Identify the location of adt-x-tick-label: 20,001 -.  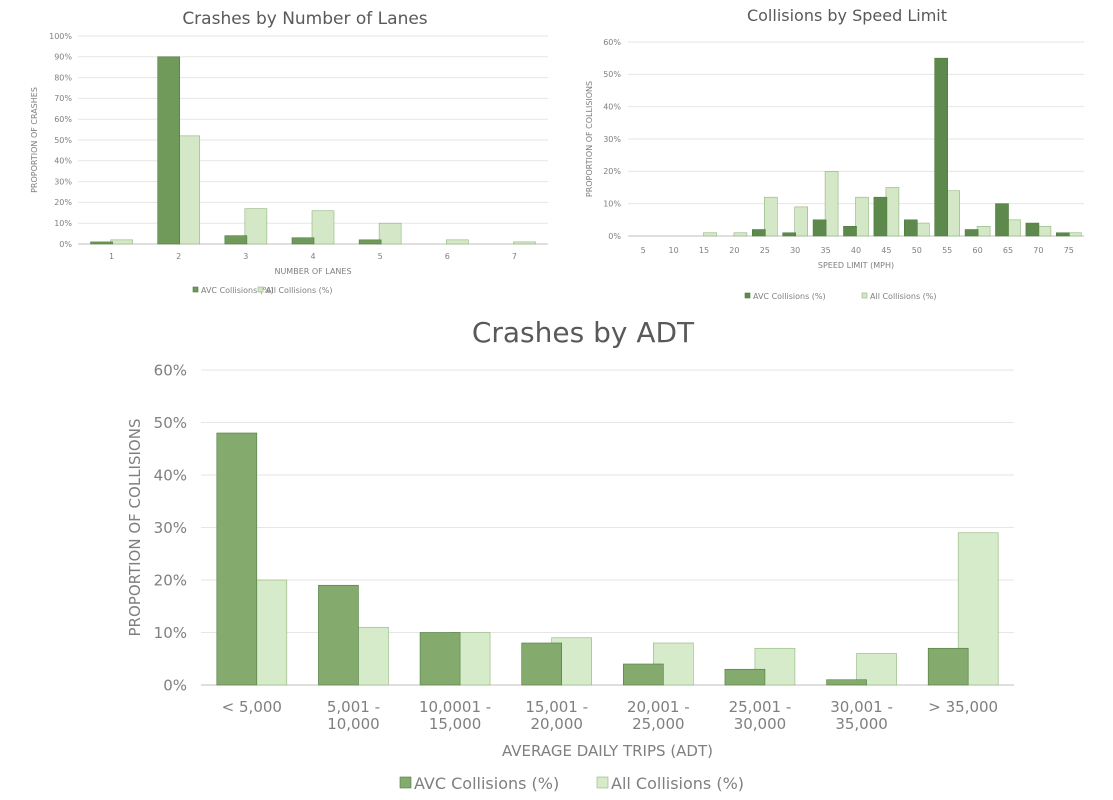
(658, 707).